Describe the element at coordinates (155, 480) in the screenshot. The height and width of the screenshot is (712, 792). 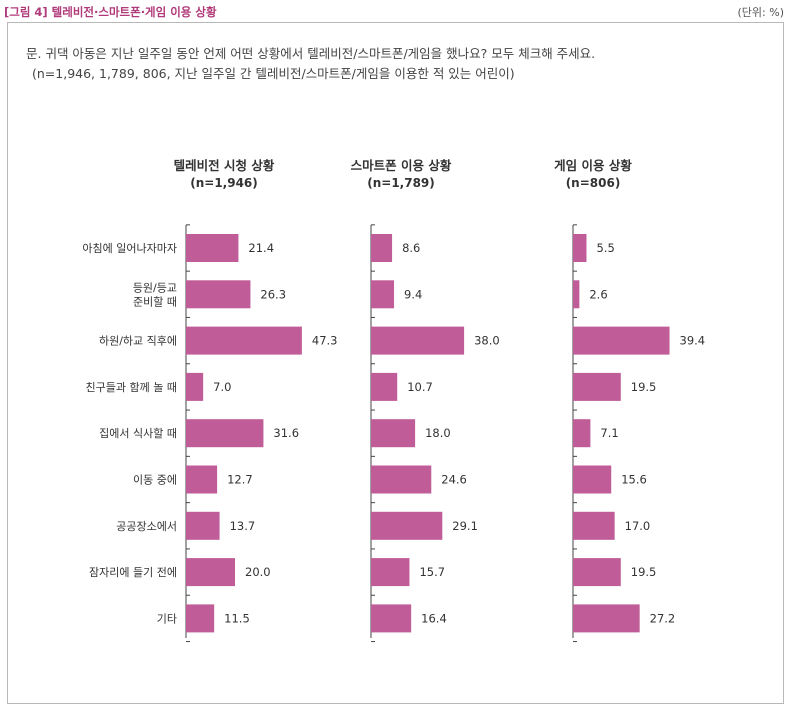
I see `category-label: 이동 중에` at that location.